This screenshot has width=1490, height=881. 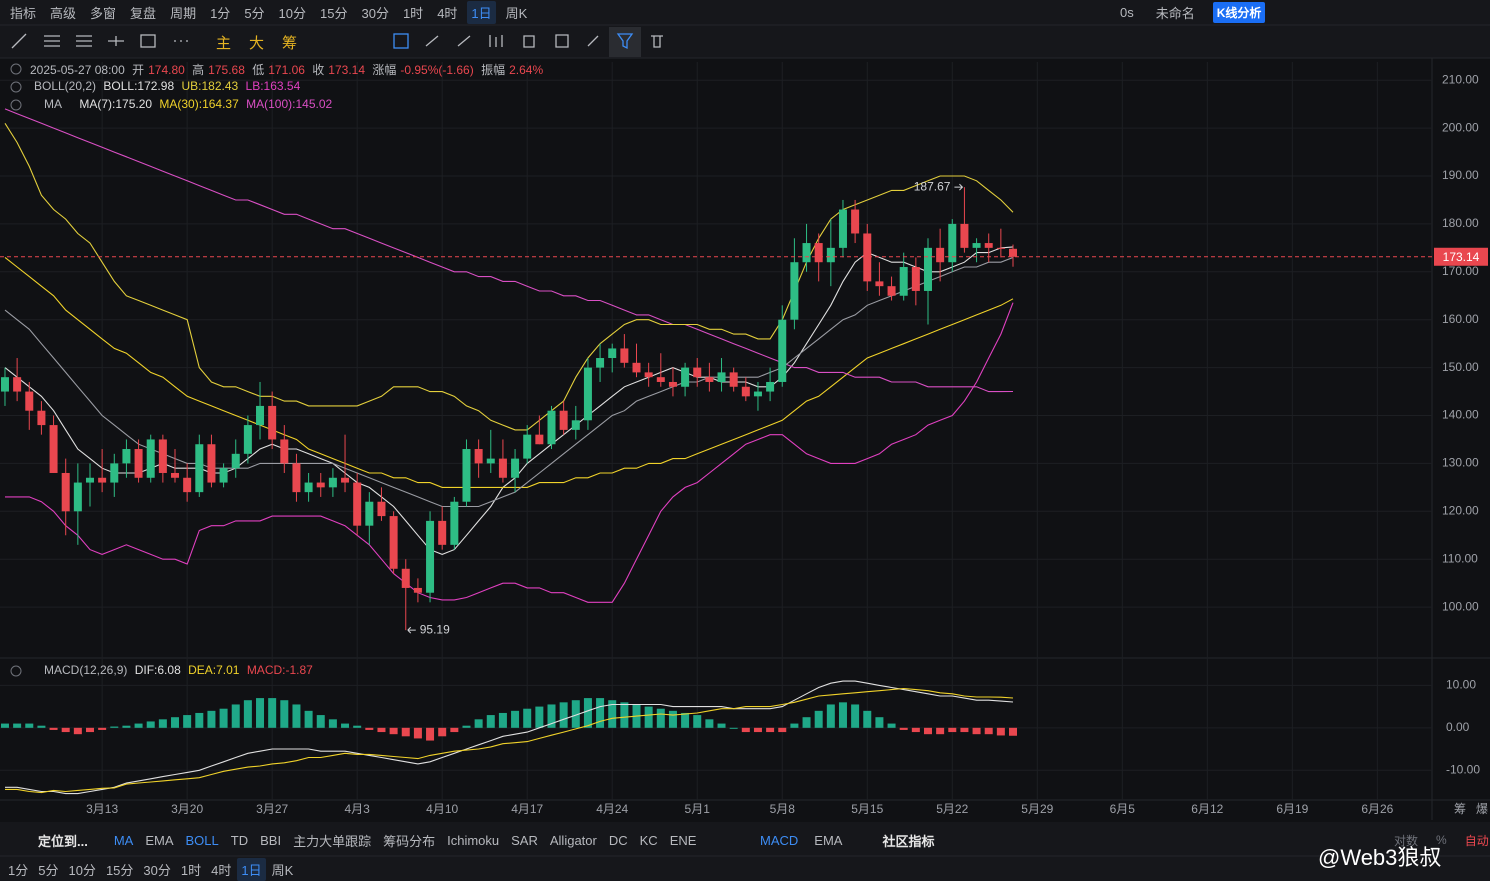 What do you see at coordinates (1460, 175) in the screenshot?
I see `y-tick-label: 190.00` at bounding box center [1460, 175].